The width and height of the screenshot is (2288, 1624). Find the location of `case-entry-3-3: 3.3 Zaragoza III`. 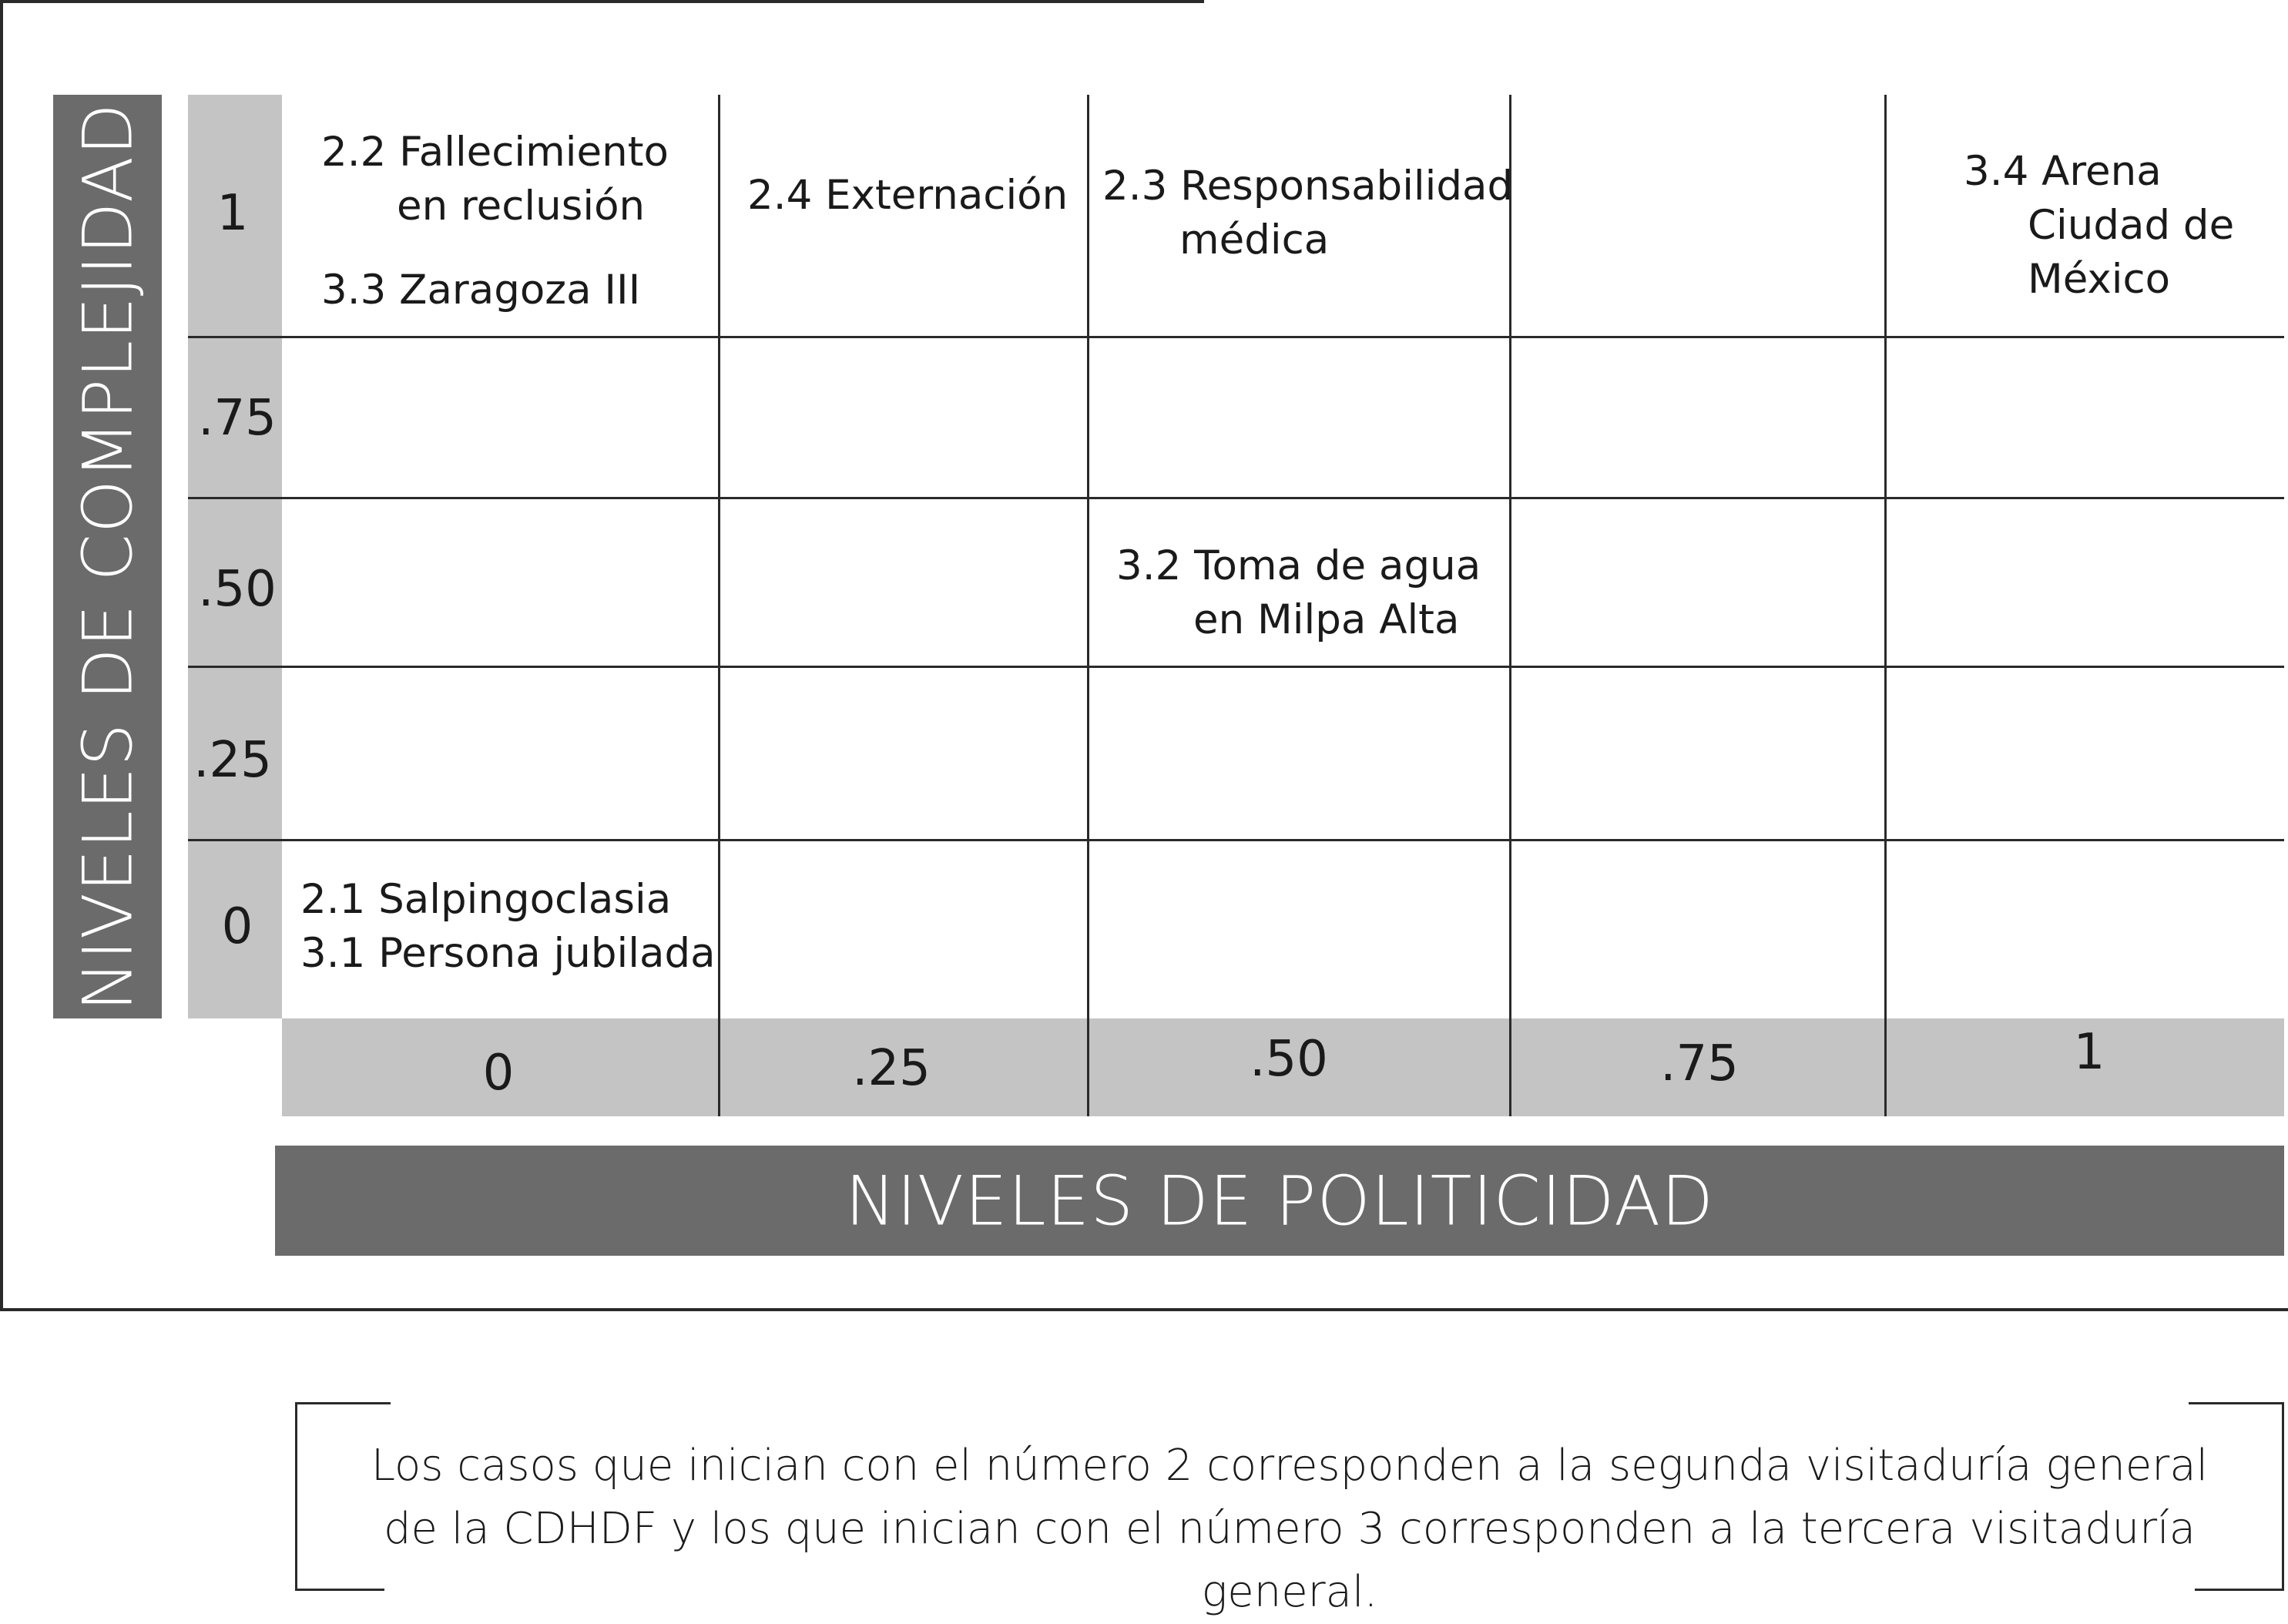

case-entry-3-3: 3.3 Zaragoza III is located at coordinates (481, 290).